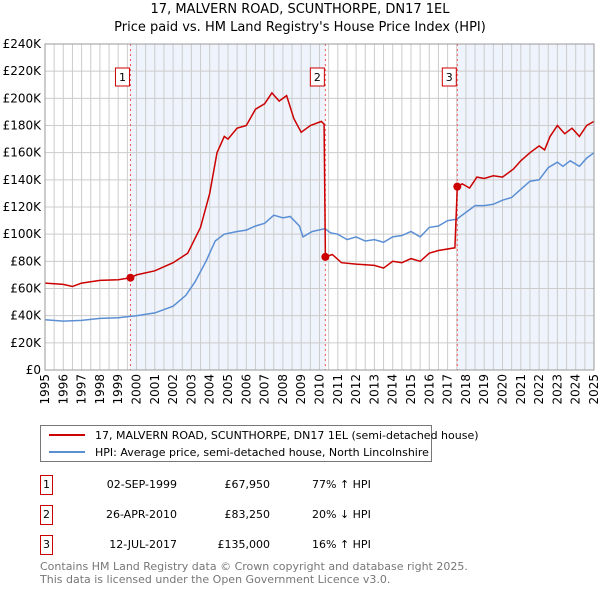  Describe the element at coordinates (356, 389) in the screenshot. I see `x-tick-label: 2012` at that location.